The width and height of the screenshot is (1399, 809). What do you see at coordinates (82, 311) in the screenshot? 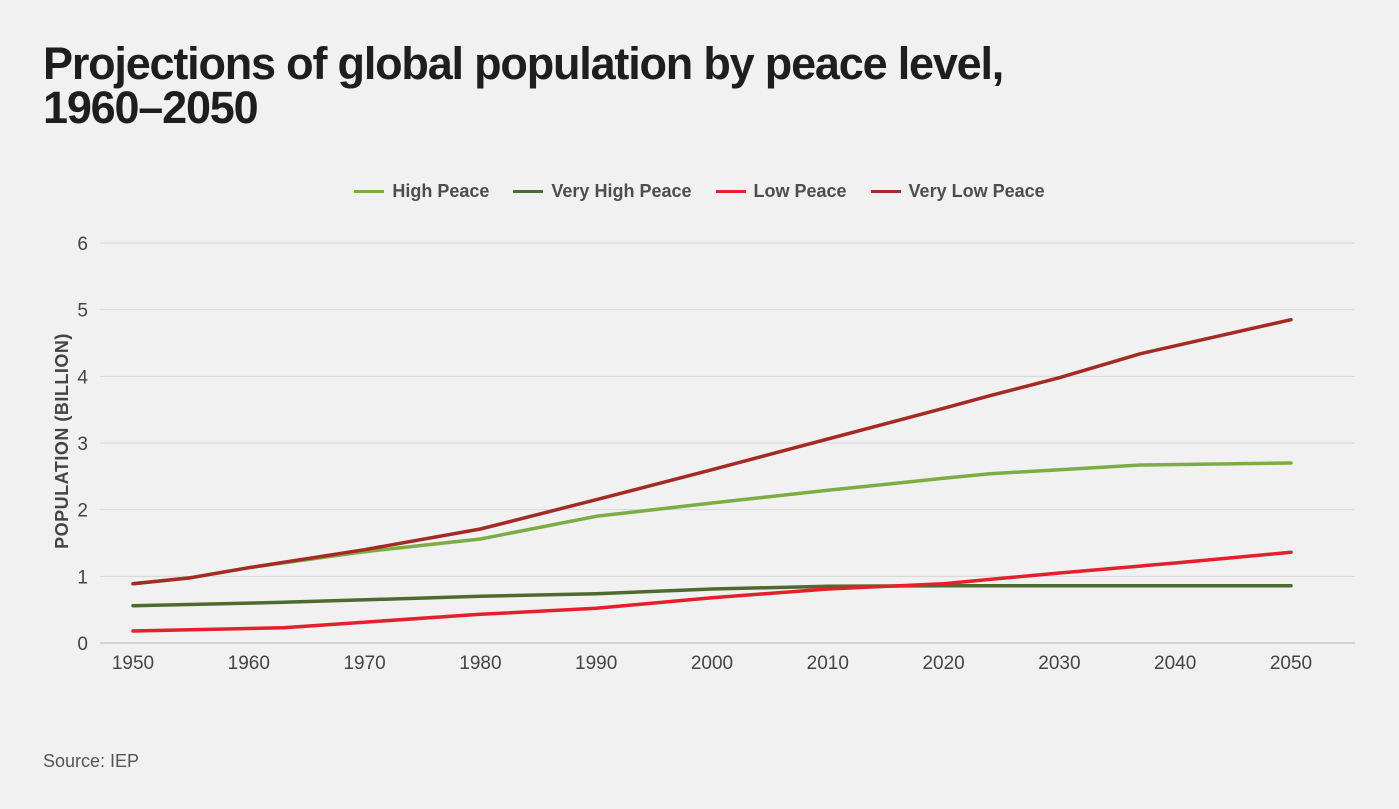
I see `y-tick-label: 5` at bounding box center [82, 311].